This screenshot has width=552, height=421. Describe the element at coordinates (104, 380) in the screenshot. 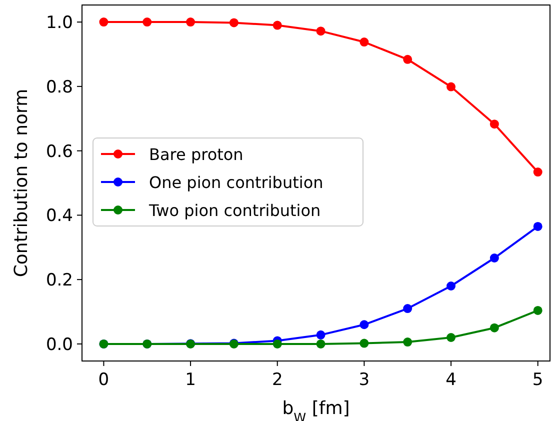

I see `x-tick-label: 0` at that location.